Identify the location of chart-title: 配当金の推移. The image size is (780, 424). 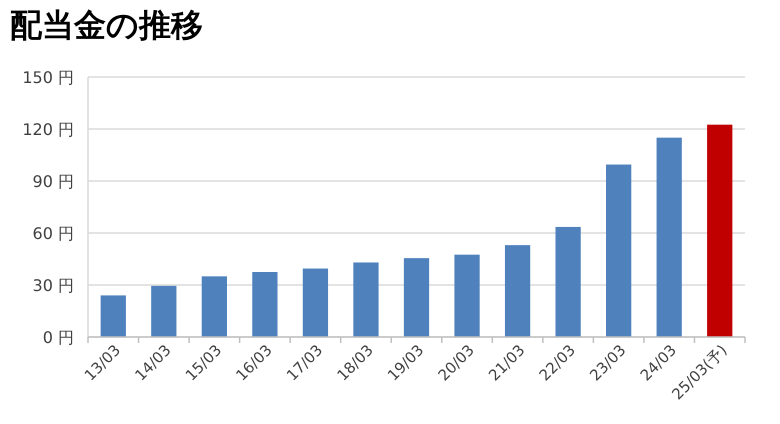
(106, 25).